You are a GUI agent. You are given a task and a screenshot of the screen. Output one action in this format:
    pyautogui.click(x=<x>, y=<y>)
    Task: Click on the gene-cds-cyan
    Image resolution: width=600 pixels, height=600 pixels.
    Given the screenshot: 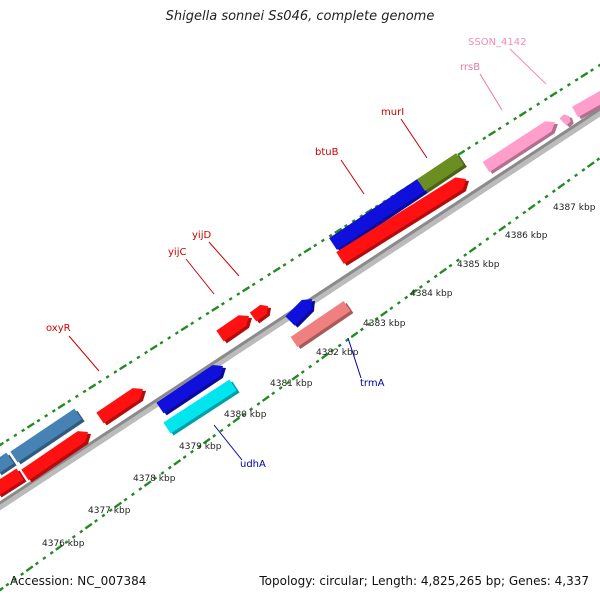 What is the action you would take?
    pyautogui.click(x=200, y=406)
    